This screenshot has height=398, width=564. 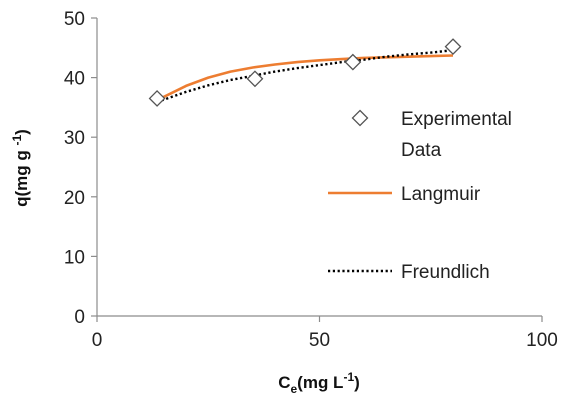 I want to click on y-tick-label: 0, so click(x=79, y=317).